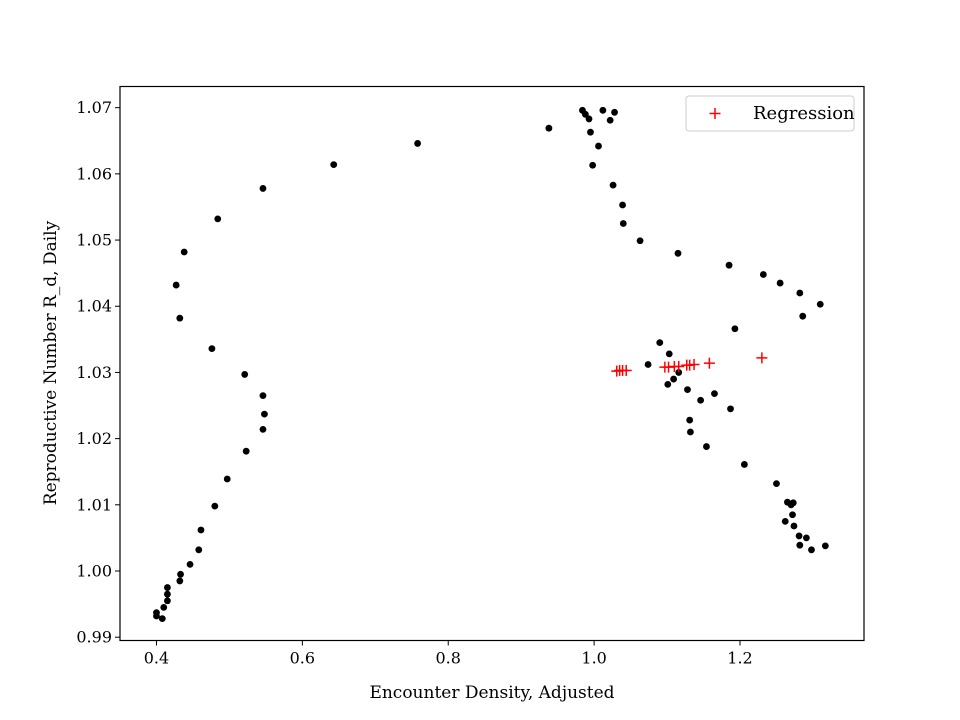 The height and width of the screenshot is (720, 960). Describe the element at coordinates (94, 240) in the screenshot. I see `y-tick-label: 1.05` at that location.